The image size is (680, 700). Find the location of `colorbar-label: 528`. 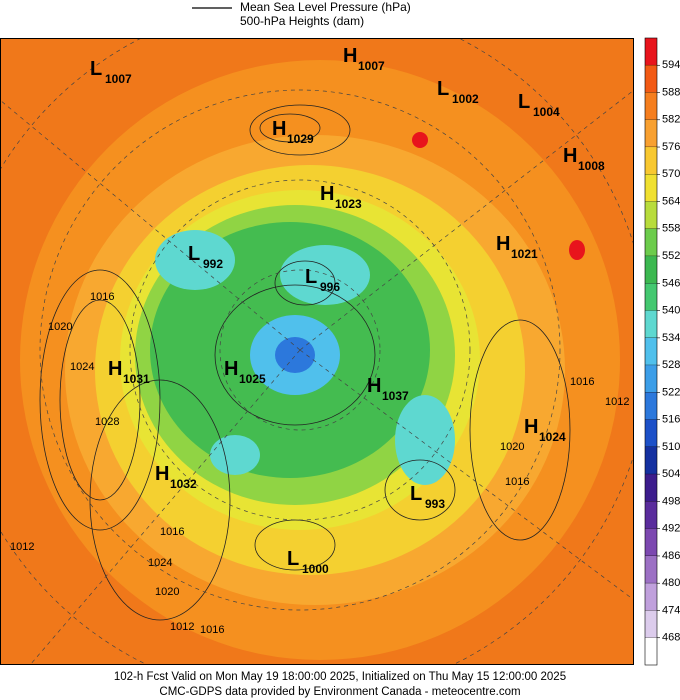

colorbar-label: 528 is located at coordinates (671, 365).